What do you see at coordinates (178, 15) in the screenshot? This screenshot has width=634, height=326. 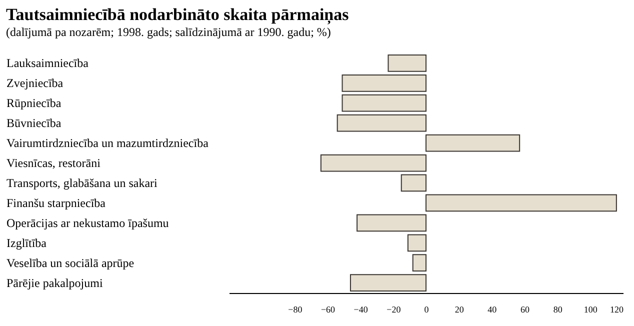 I see `chart-title: Tautsaimniecībā nodarbināto skaita pārmaiņas` at bounding box center [178, 15].